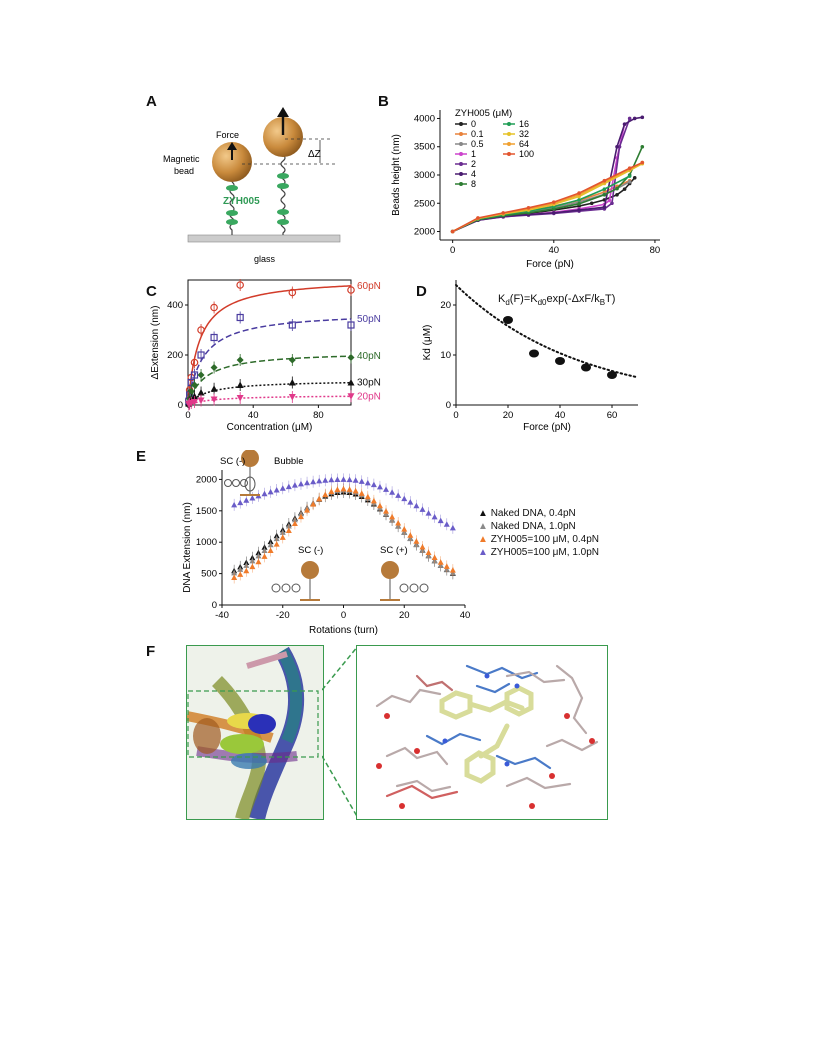 Image resolution: width=816 pixels, height=1053 pixels. What do you see at coordinates (483, 113) in the screenshot?
I see `chart-b-legend-title: ZYH005 (μM)` at bounding box center [483, 113].